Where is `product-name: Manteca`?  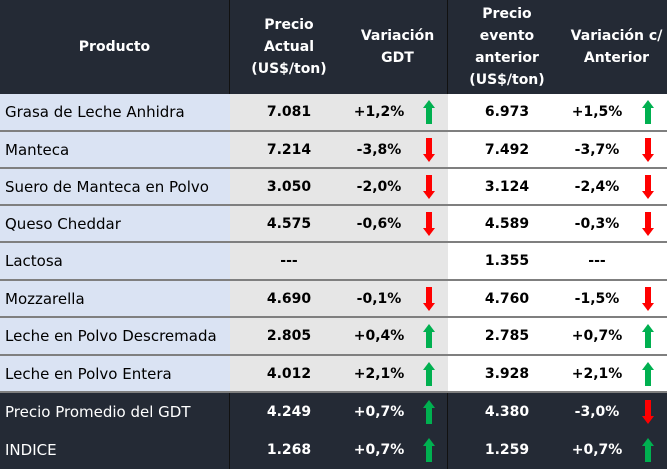
product-name: Manteca is located at coordinates (115, 149).